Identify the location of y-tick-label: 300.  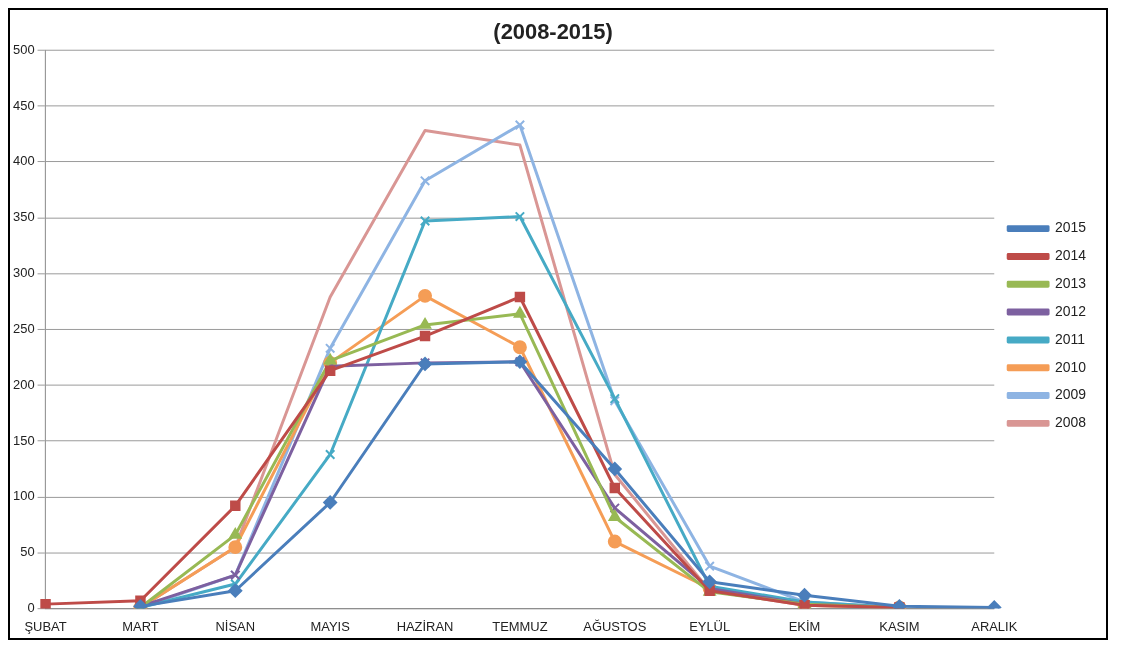
(24, 273).